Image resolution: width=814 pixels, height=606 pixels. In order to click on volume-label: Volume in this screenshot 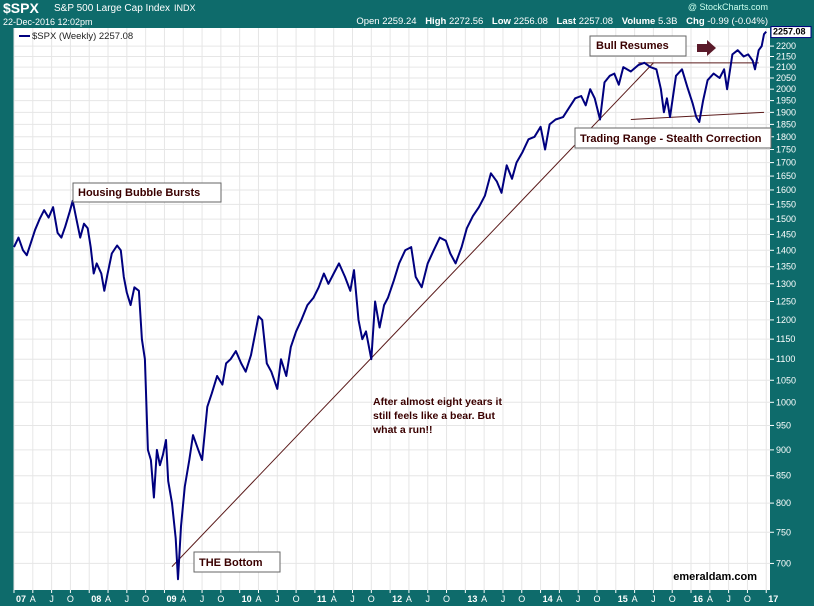, I will do `click(638, 21)`.